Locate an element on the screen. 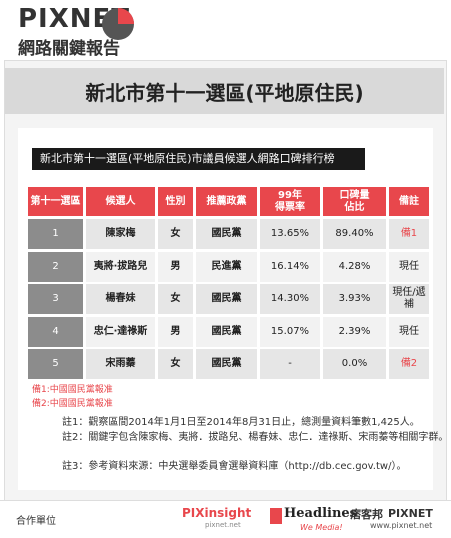  header-text: 99年 is located at coordinates (290, 195).